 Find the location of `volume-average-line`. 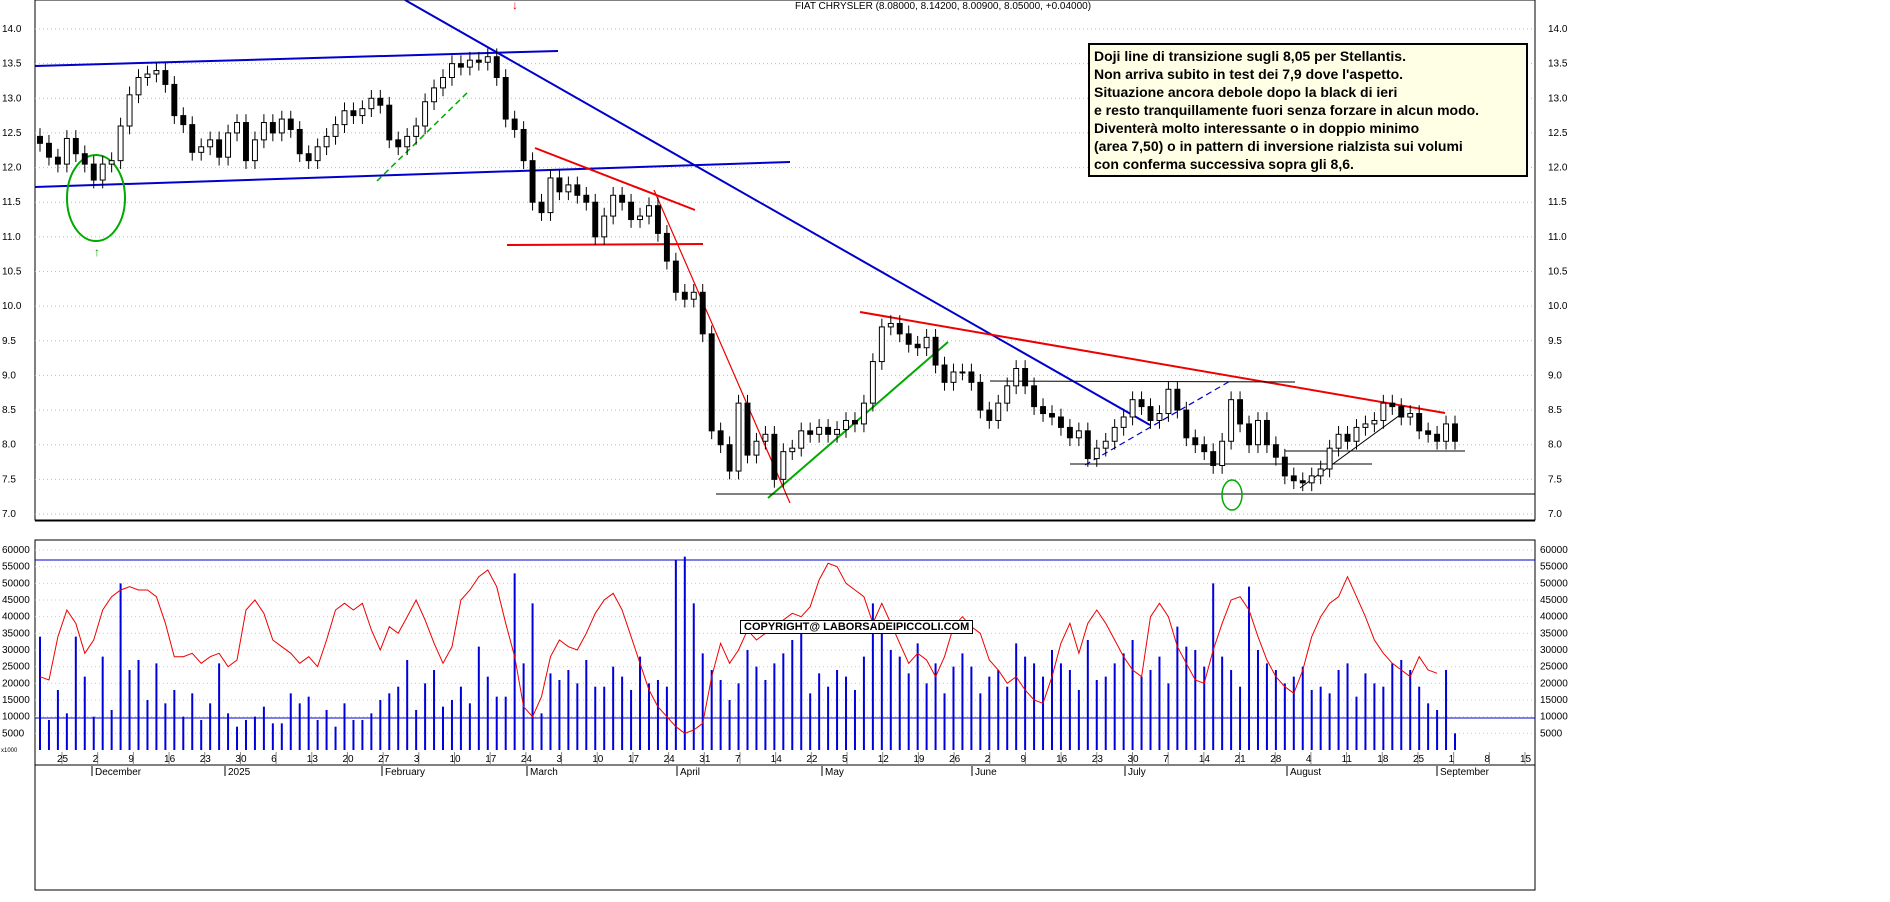

volume-average-line is located at coordinates (738, 648).